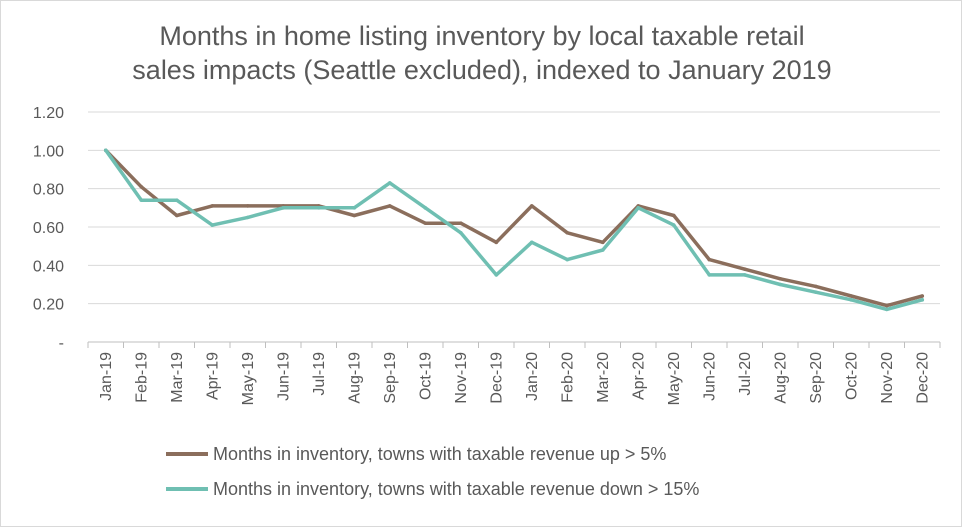 The height and width of the screenshot is (527, 962). I want to click on x-tick-label: Aug-19, so click(354, 378).